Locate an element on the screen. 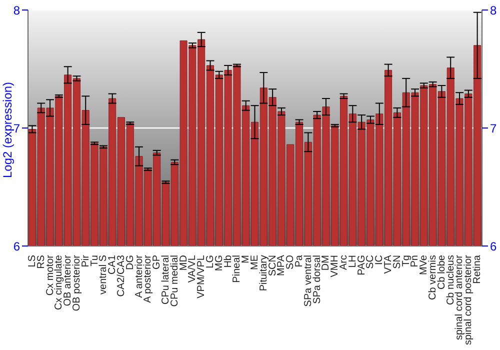 Image resolution: width=500 pixels, height=350 pixels. x-tick-label: LG is located at coordinates (210, 261).